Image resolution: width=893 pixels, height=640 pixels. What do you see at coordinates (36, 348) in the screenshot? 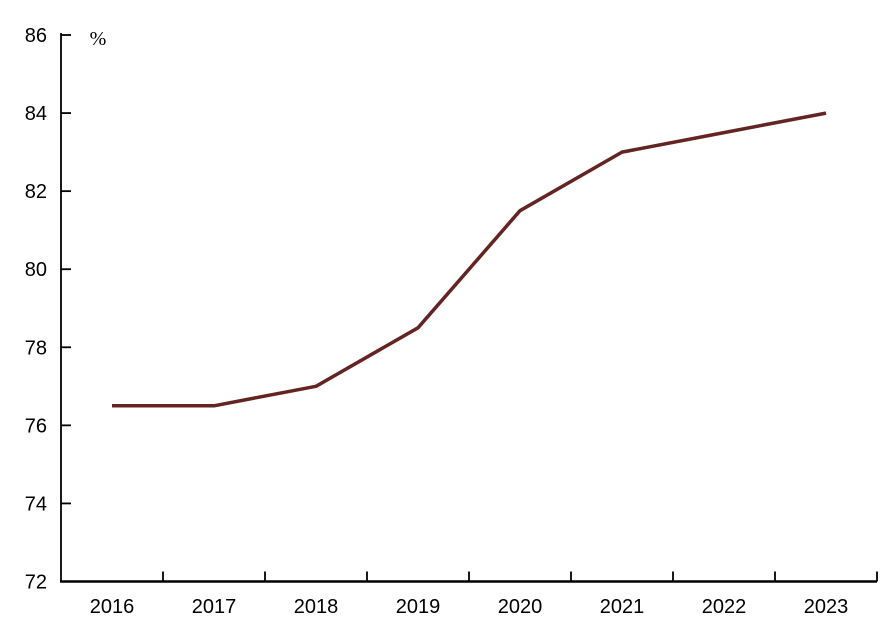
I see `y-tick-label: 78` at bounding box center [36, 348].